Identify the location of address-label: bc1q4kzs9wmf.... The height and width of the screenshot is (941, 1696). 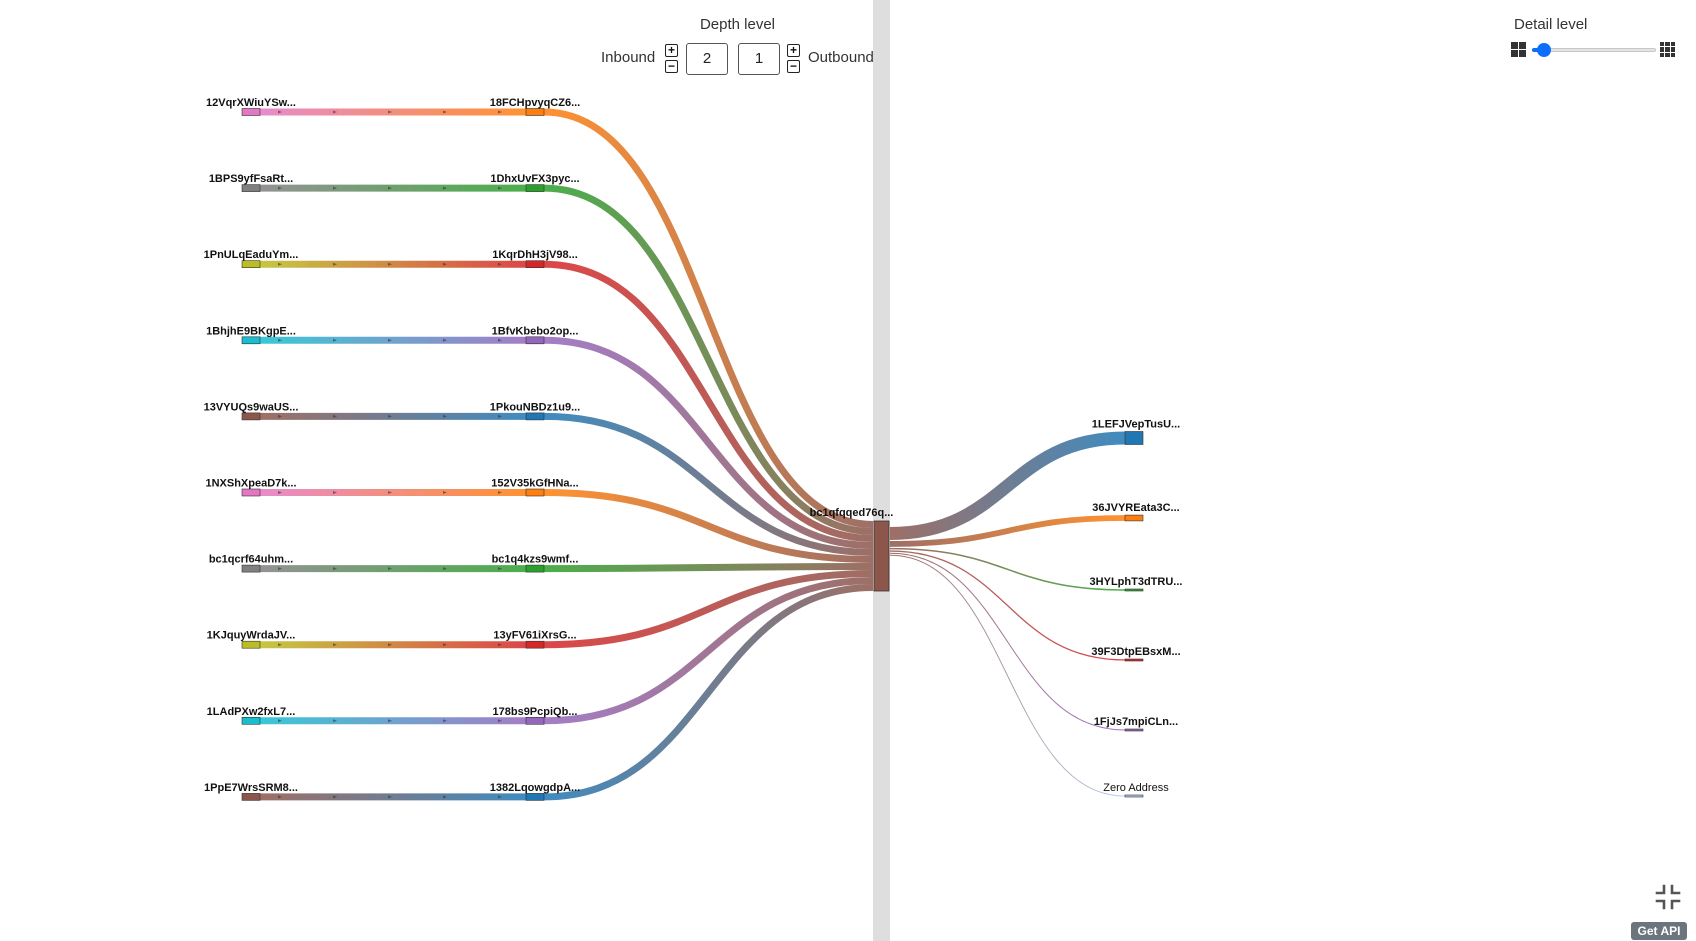
(535, 560).